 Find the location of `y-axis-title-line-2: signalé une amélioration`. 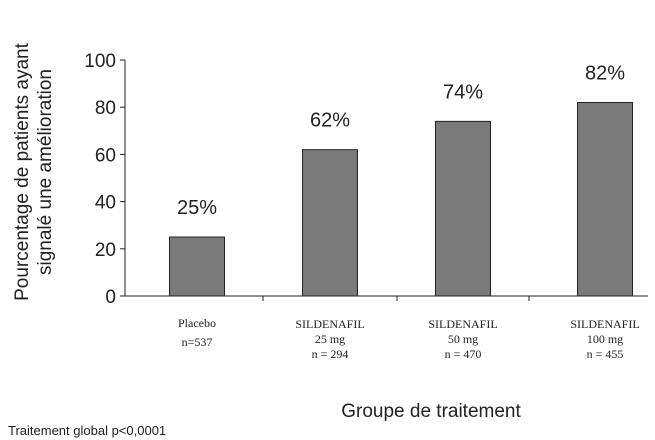

y-axis-title-line-2: signalé une amélioration is located at coordinates (45, 172).